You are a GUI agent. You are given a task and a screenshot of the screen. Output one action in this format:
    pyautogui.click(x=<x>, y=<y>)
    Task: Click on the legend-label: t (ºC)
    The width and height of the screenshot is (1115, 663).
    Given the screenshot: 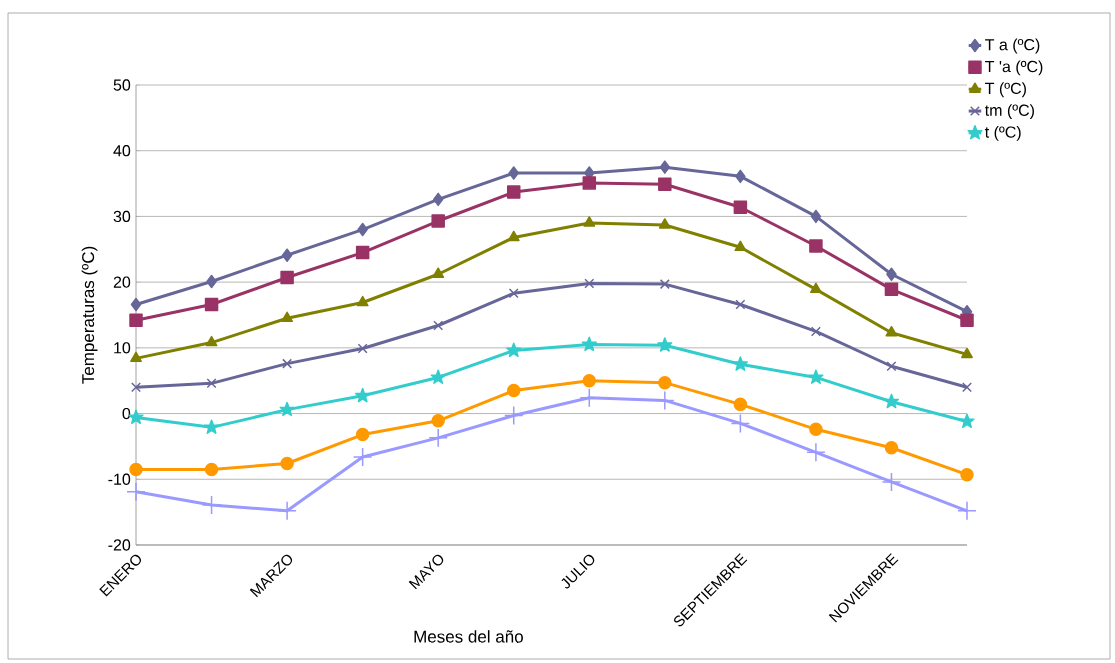 What is the action you would take?
    pyautogui.click(x=1002, y=133)
    